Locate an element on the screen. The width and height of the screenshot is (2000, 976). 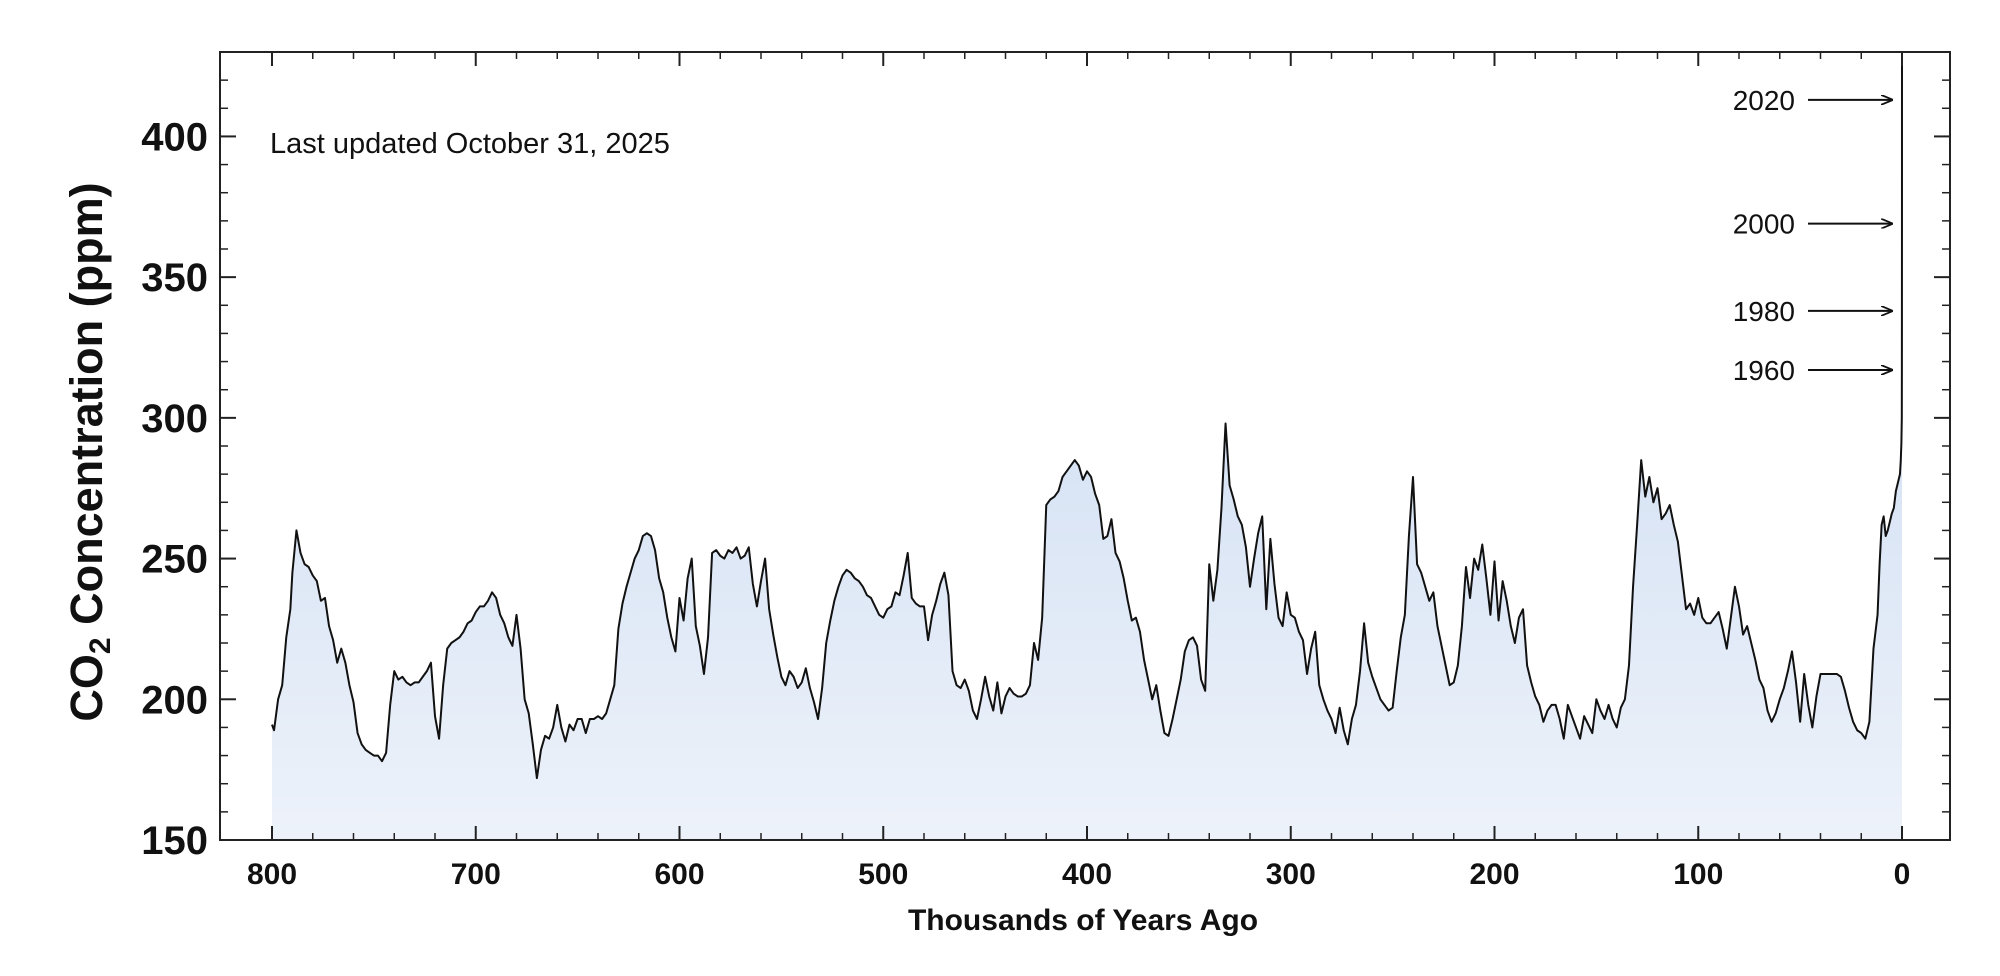
annotation-label-2020: 2020 is located at coordinates (1764, 100).